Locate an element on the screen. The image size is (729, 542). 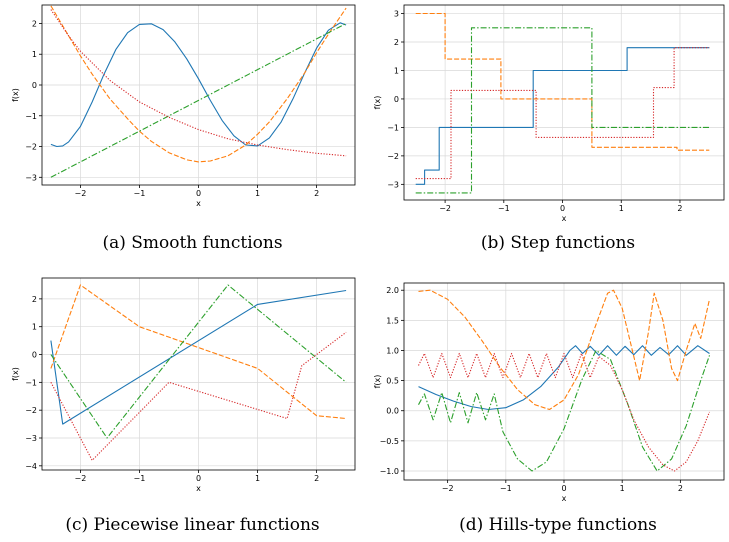
y-tick-label: 2.0 is located at coordinates (392, 290).